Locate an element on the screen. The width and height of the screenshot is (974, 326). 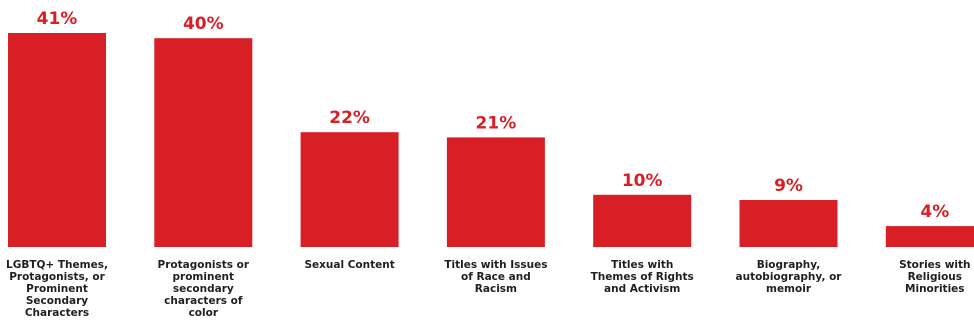
value-label-1: 41% is located at coordinates (57, 19).